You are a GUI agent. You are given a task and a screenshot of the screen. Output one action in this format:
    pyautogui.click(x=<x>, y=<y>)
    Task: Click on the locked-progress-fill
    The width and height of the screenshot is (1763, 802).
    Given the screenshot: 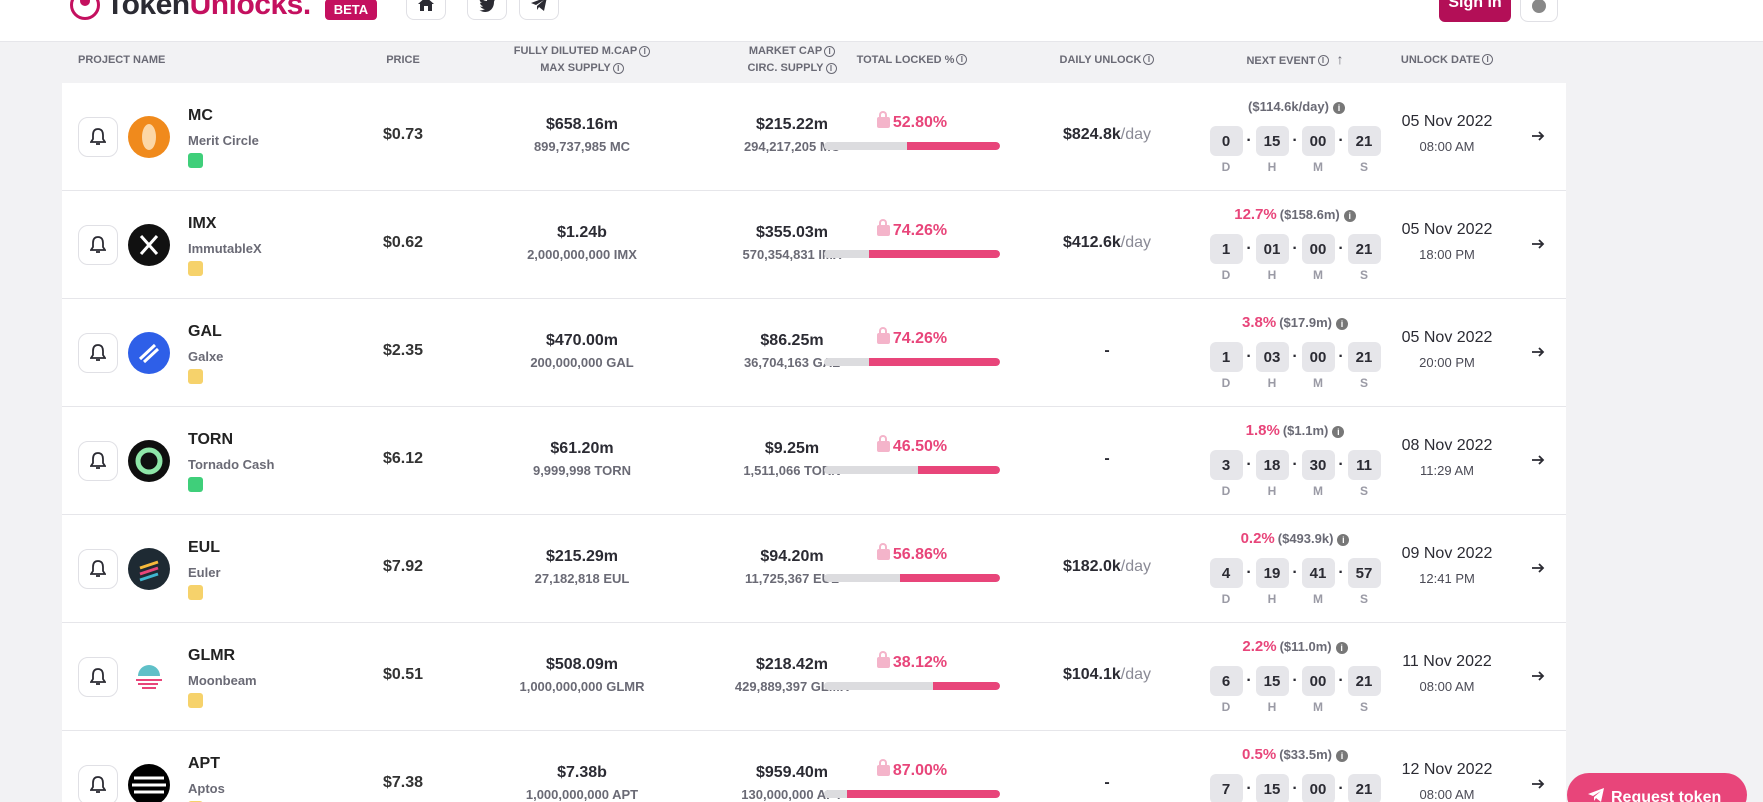 What is the action you would take?
    pyautogui.click(x=966, y=686)
    